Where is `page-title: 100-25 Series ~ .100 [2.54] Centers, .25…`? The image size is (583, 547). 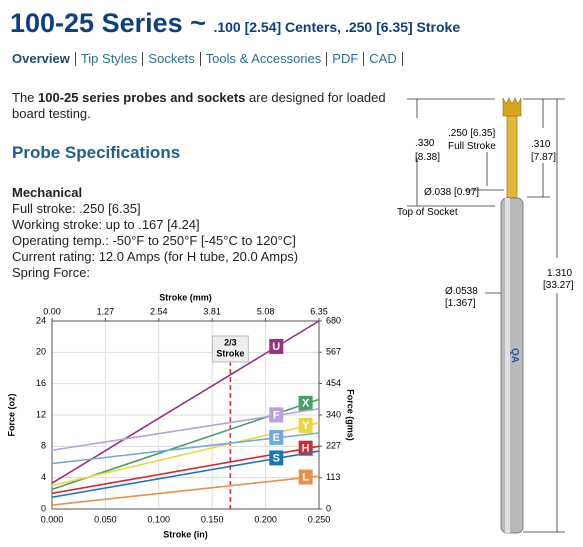 page-title: 100-25 Series ~ .100 [2.54] Centers, .25… is located at coordinates (235, 23).